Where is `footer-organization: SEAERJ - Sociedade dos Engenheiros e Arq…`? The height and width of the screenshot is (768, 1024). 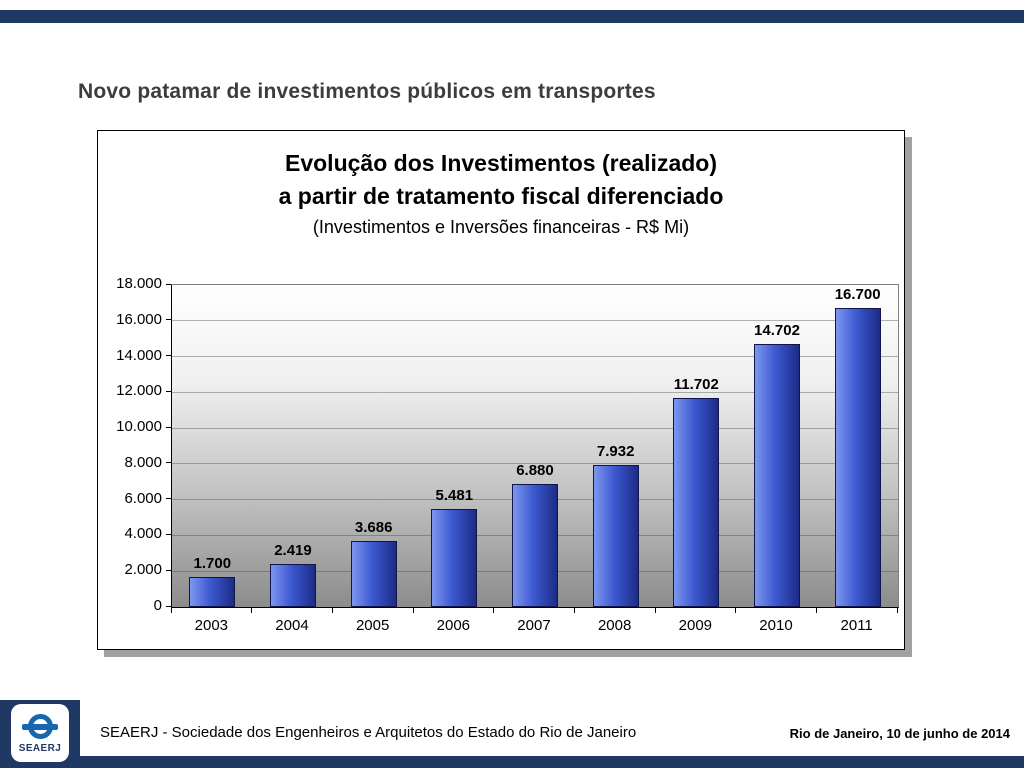 footer-organization: SEAERJ - Sociedade dos Engenheiros e Arq… is located at coordinates (368, 732).